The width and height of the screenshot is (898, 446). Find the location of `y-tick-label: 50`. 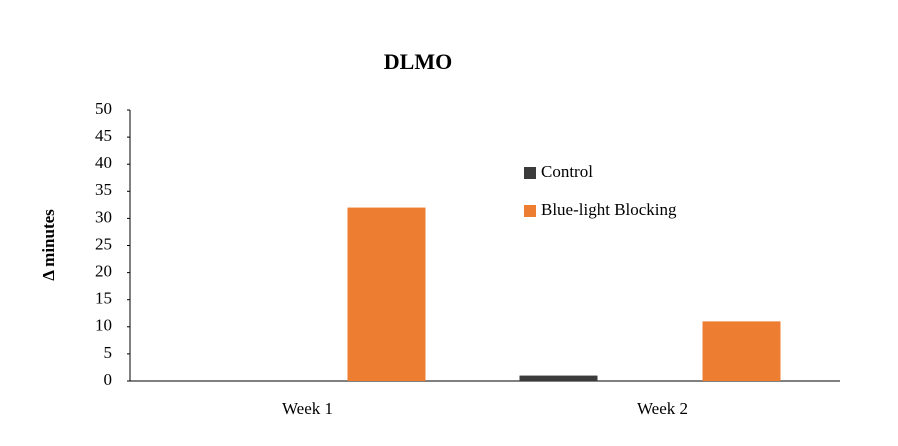

y-tick-label: 50 is located at coordinates (103, 108).